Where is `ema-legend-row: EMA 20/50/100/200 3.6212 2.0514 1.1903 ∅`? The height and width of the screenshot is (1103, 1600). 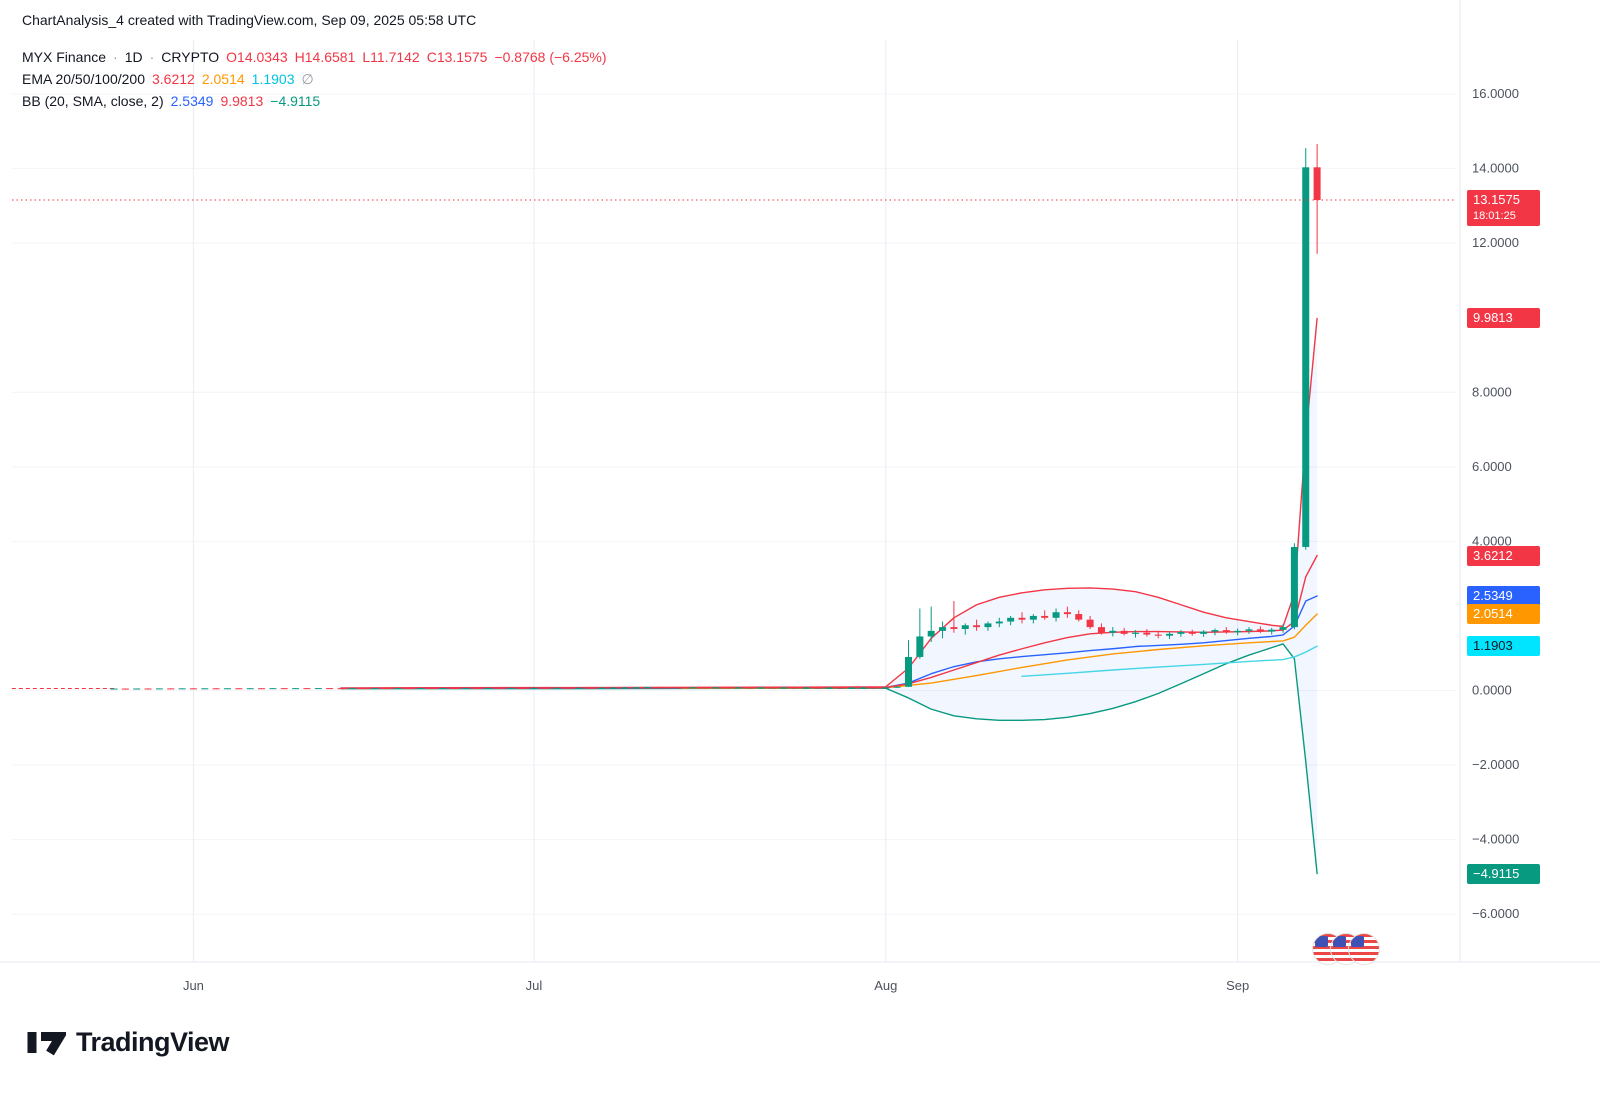
ema-legend-row: EMA 20/50/100/200 3.6212 2.0514 1.1903 ∅ is located at coordinates (318, 79).